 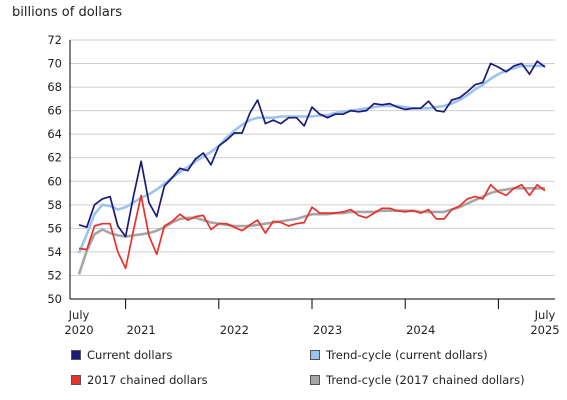 I want to click on x-tick-label: 2024, so click(x=420, y=330).